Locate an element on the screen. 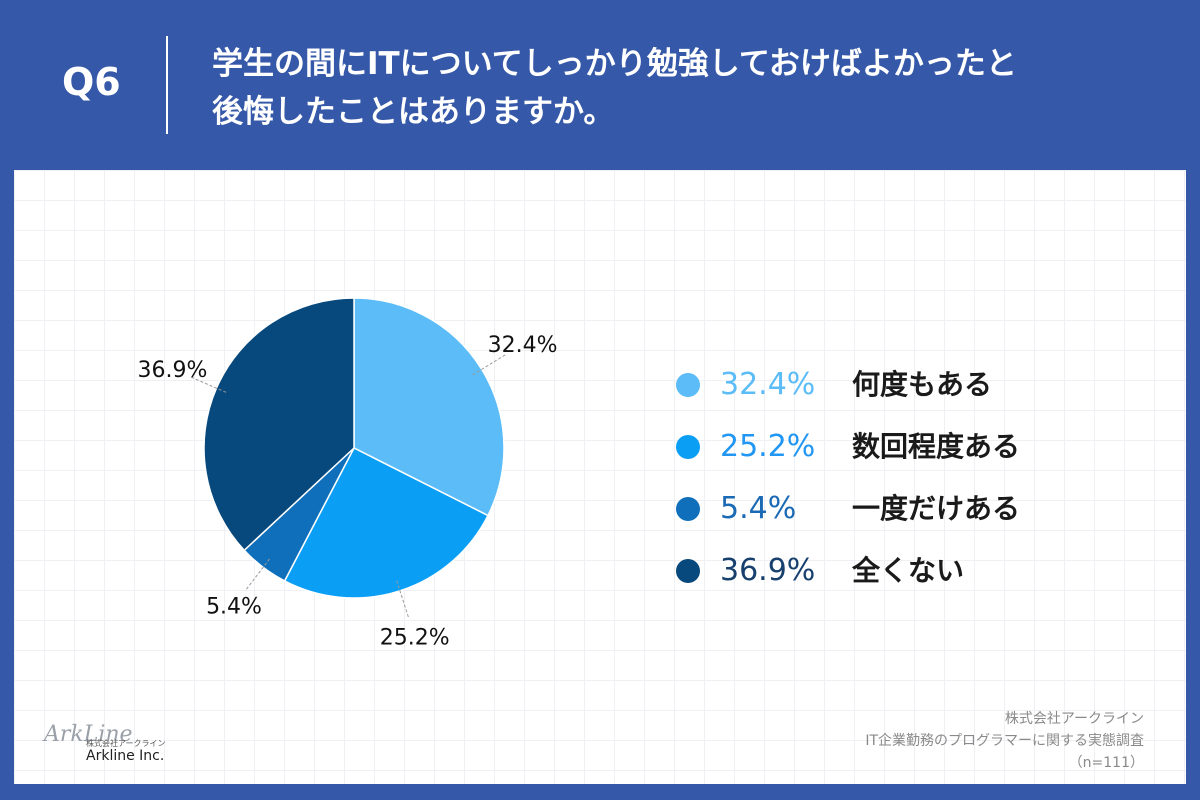 This screenshot has width=1200, height=800. legend-label: 全くない is located at coordinates (908, 570).